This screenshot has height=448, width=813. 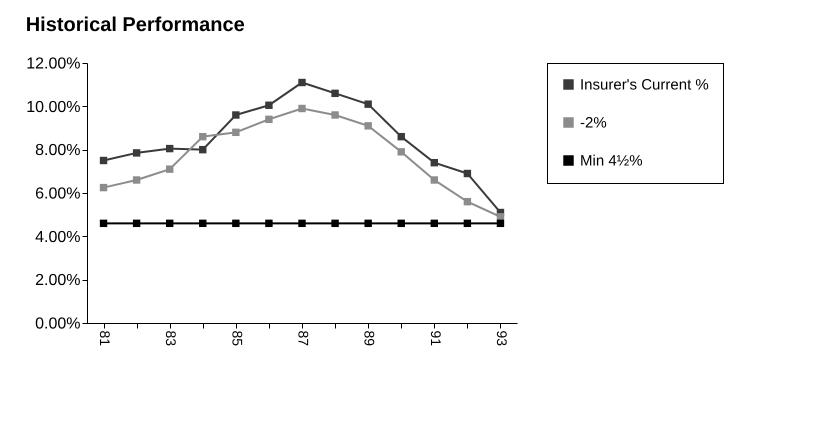 I want to click on legend-label: Insurer's Current %, so click(x=644, y=85).